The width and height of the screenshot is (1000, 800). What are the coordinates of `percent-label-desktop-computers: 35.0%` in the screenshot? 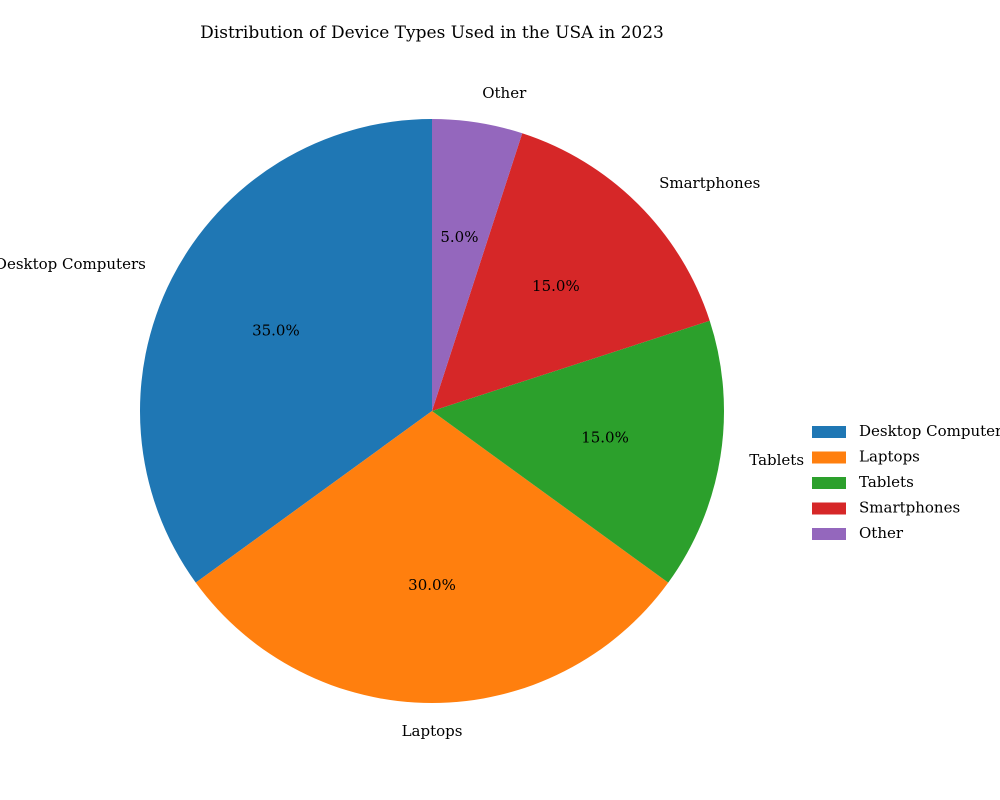 It's located at (276, 330).